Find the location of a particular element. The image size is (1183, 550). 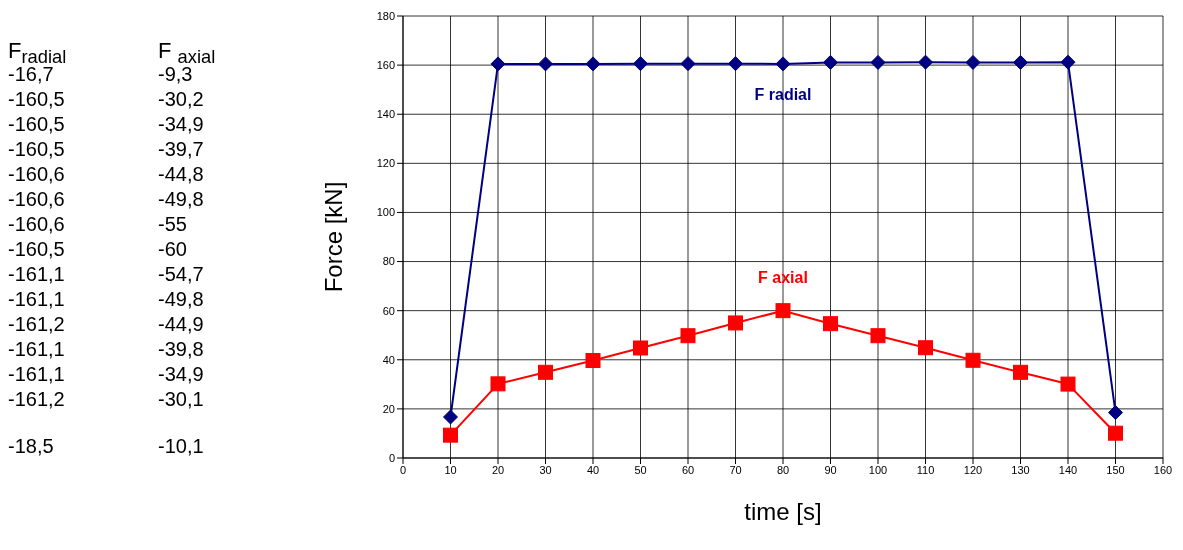

y-tick-label: 160 is located at coordinates (385, 65).